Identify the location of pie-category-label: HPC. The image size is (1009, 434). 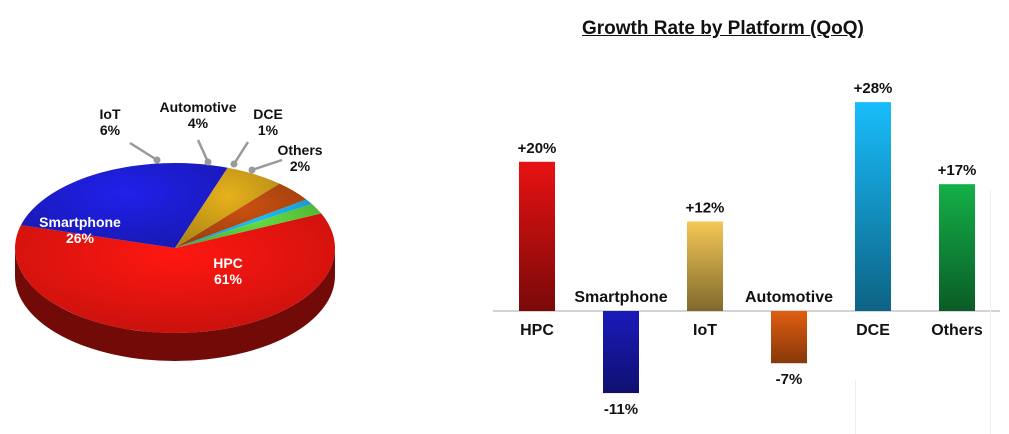
(228, 263).